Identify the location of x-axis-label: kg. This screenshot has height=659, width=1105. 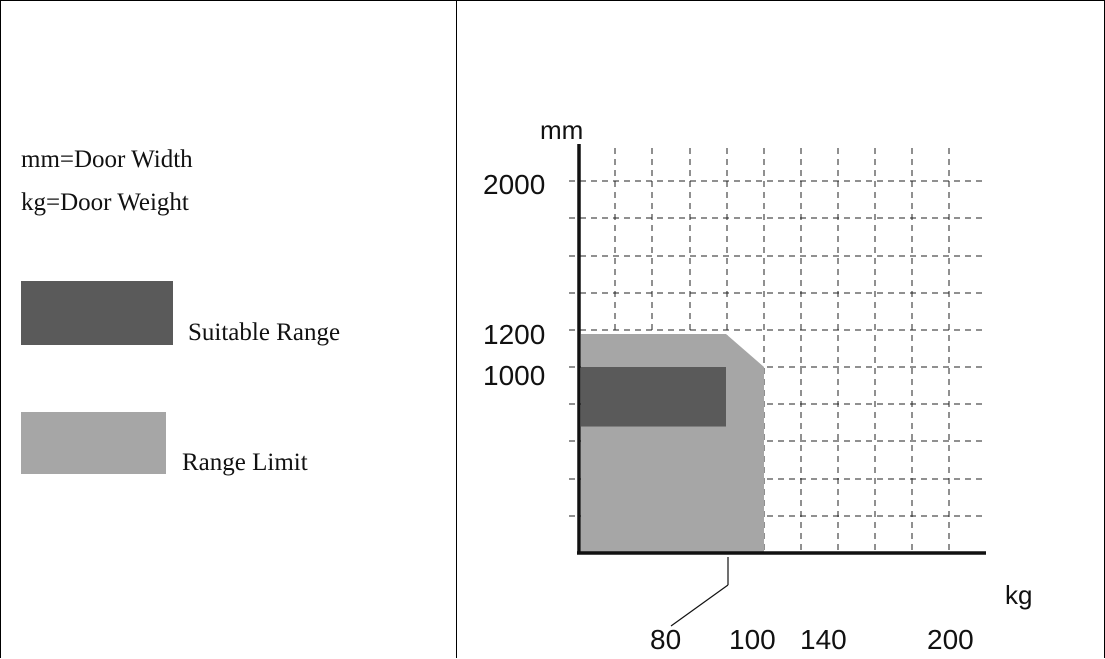
(1018, 595).